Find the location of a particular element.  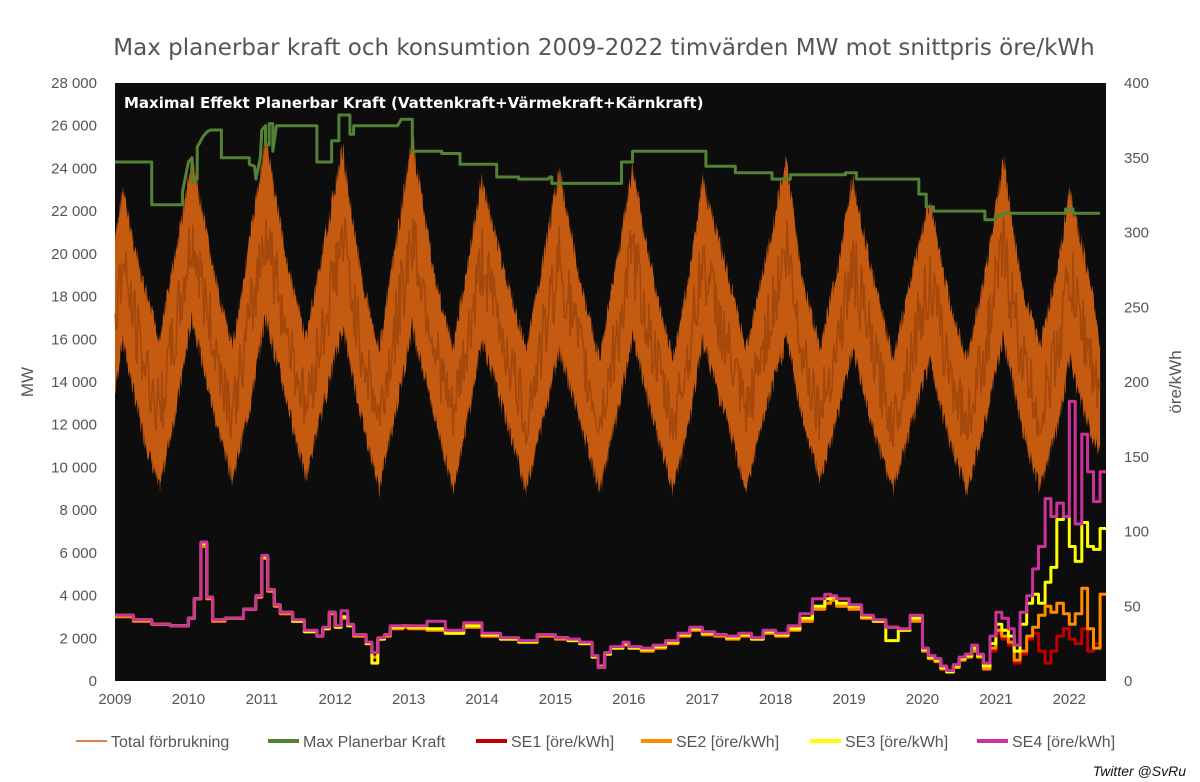

y-tick-label: 16 000 is located at coordinates (74, 339).